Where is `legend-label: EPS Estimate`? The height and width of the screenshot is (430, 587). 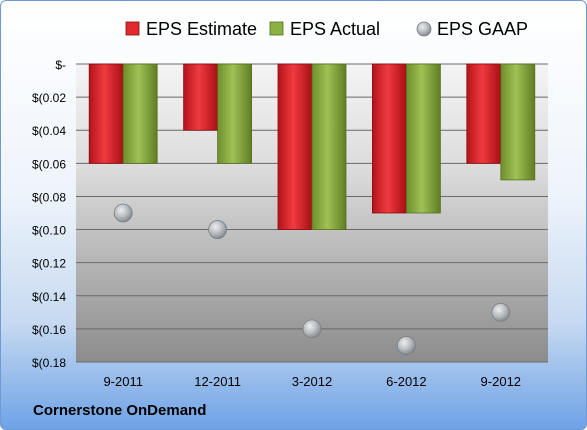 legend-label: EPS Estimate is located at coordinates (201, 29).